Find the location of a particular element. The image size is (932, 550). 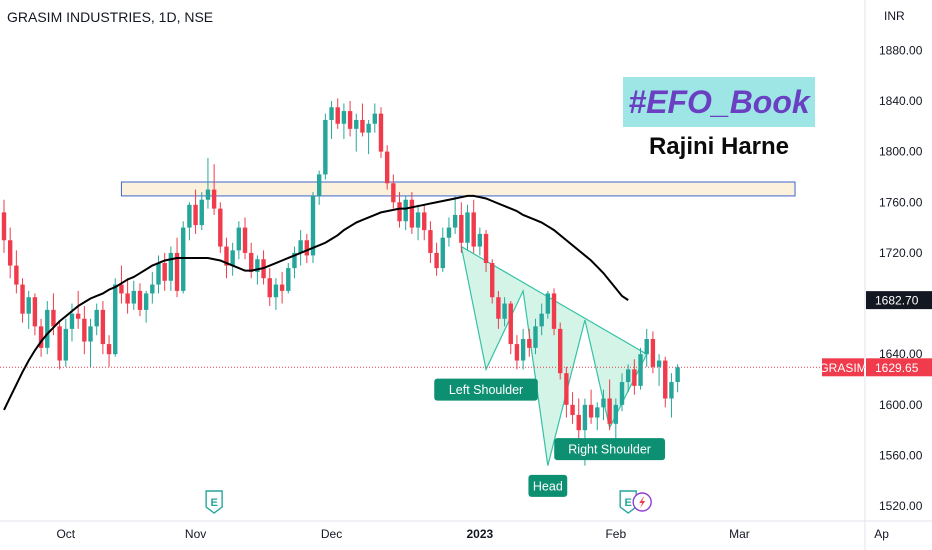

pattern-label-text: Left Shoulder is located at coordinates (486, 390).